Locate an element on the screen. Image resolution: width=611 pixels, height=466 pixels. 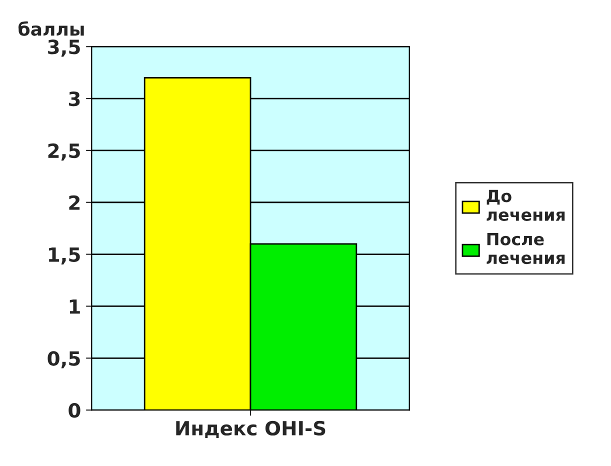
legend-label: После лечения is located at coordinates (525, 248).